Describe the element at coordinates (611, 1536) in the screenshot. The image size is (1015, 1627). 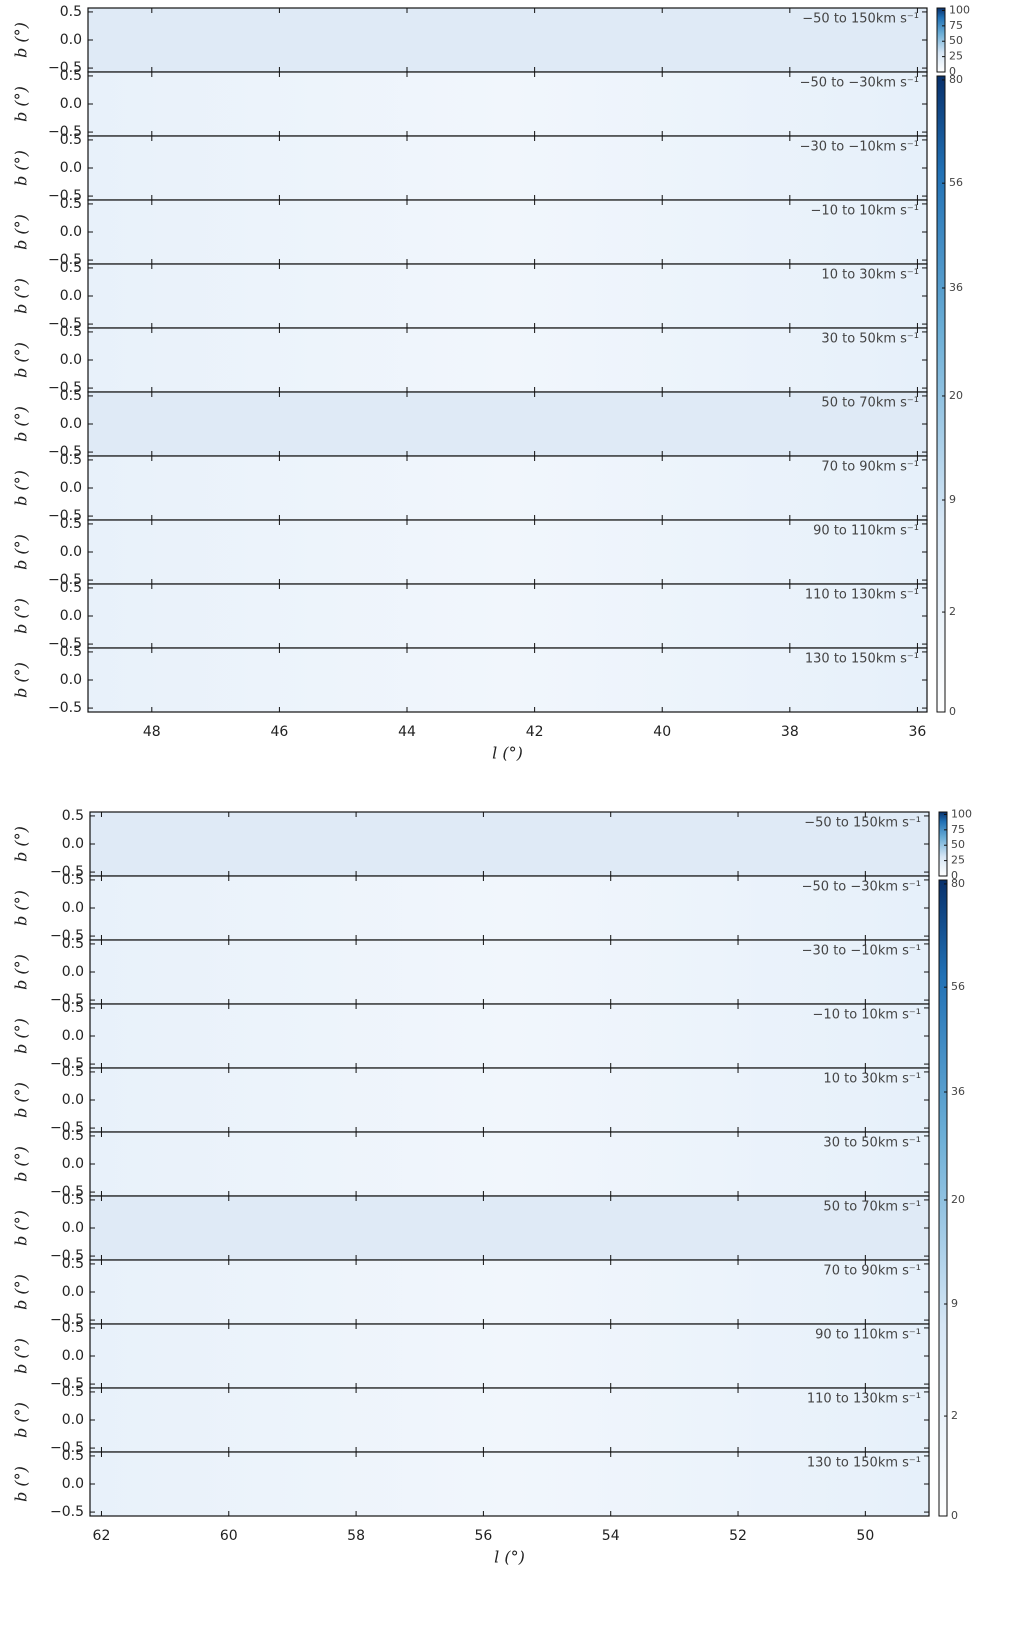
I see `x-tick-label: 54` at that location.